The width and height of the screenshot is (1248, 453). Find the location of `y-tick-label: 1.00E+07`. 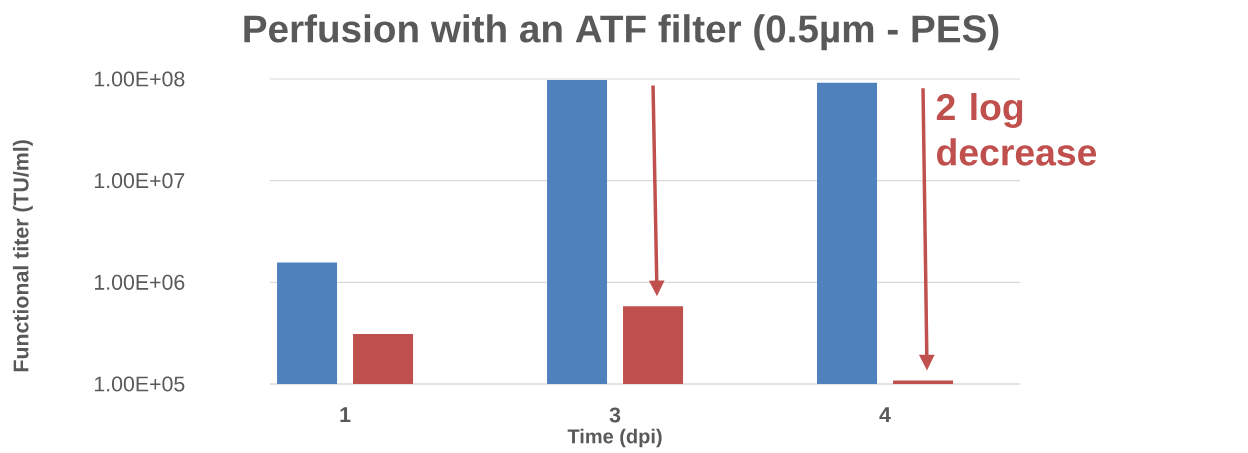

y-tick-label: 1.00E+07 is located at coordinates (139, 181).